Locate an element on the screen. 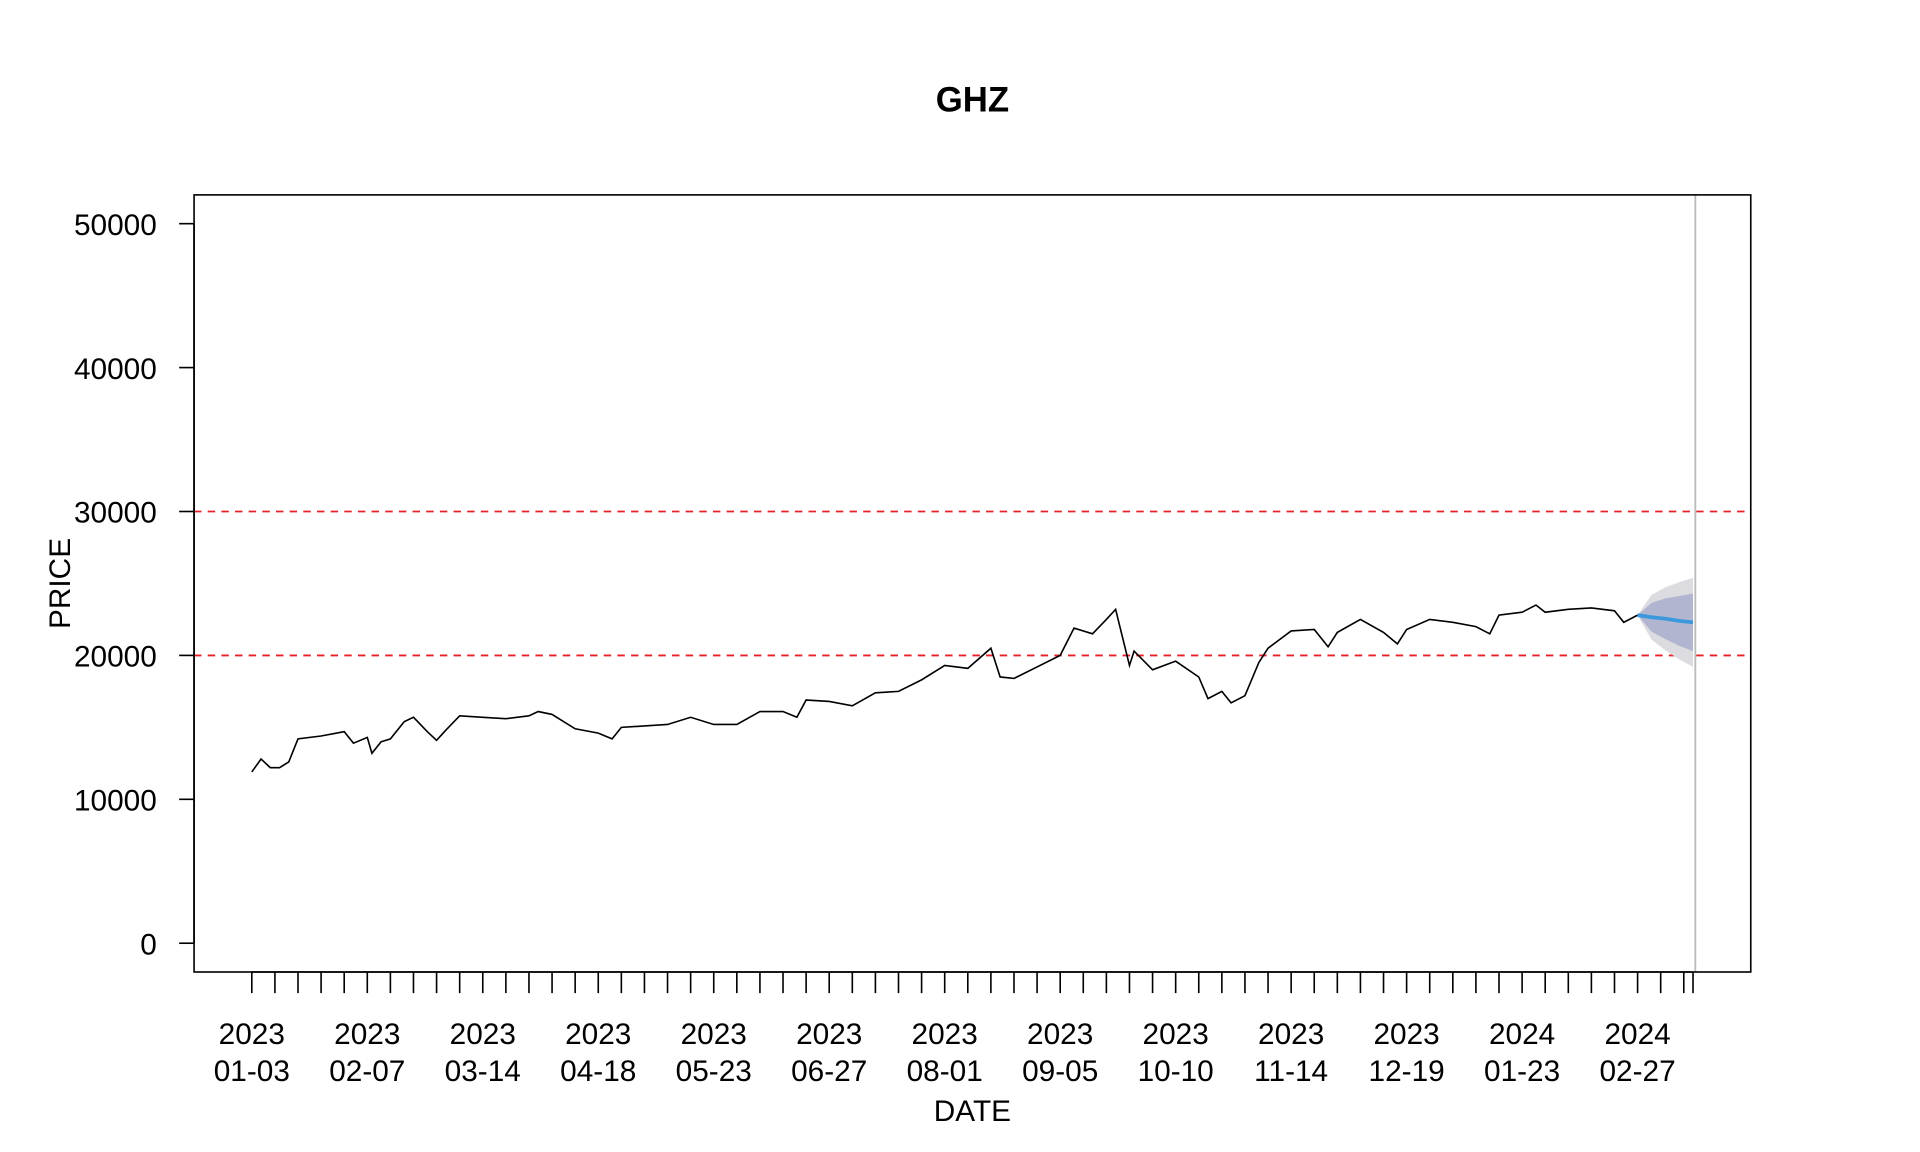 The image size is (1920, 1152). y-tick-label: 10000 is located at coordinates (115, 800).